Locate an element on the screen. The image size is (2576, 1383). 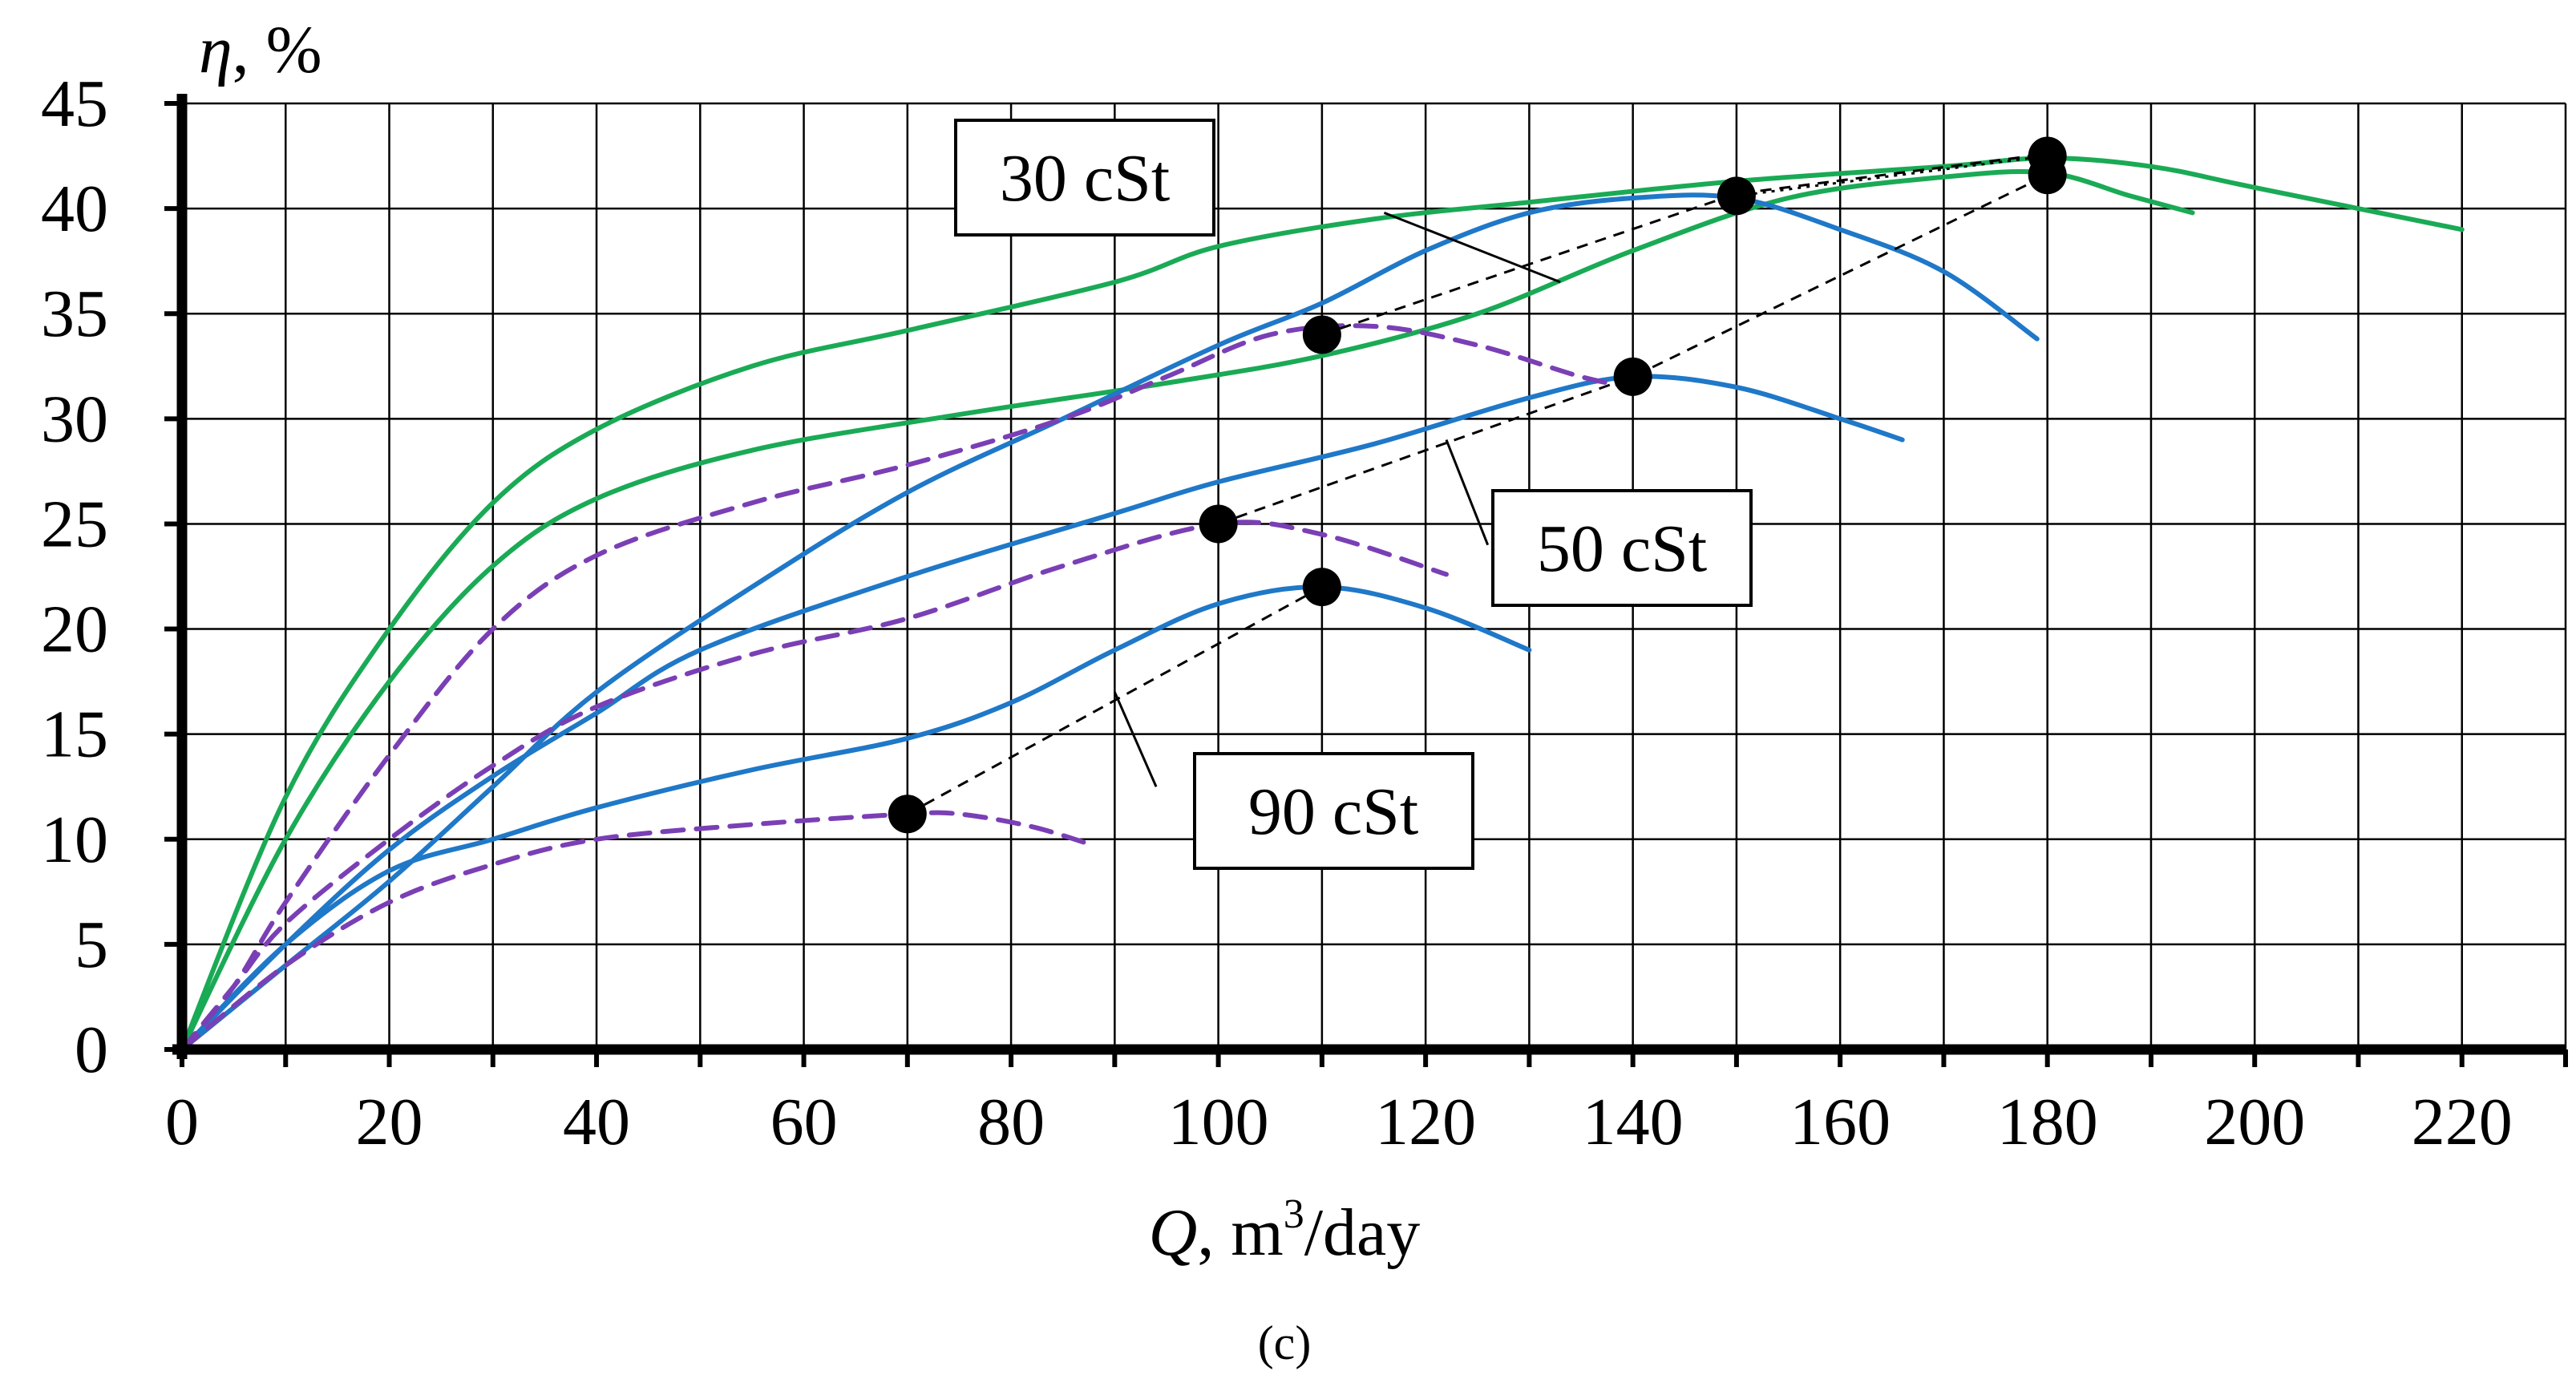
annotation-30cst: 30 cSt is located at coordinates (1257, 201).